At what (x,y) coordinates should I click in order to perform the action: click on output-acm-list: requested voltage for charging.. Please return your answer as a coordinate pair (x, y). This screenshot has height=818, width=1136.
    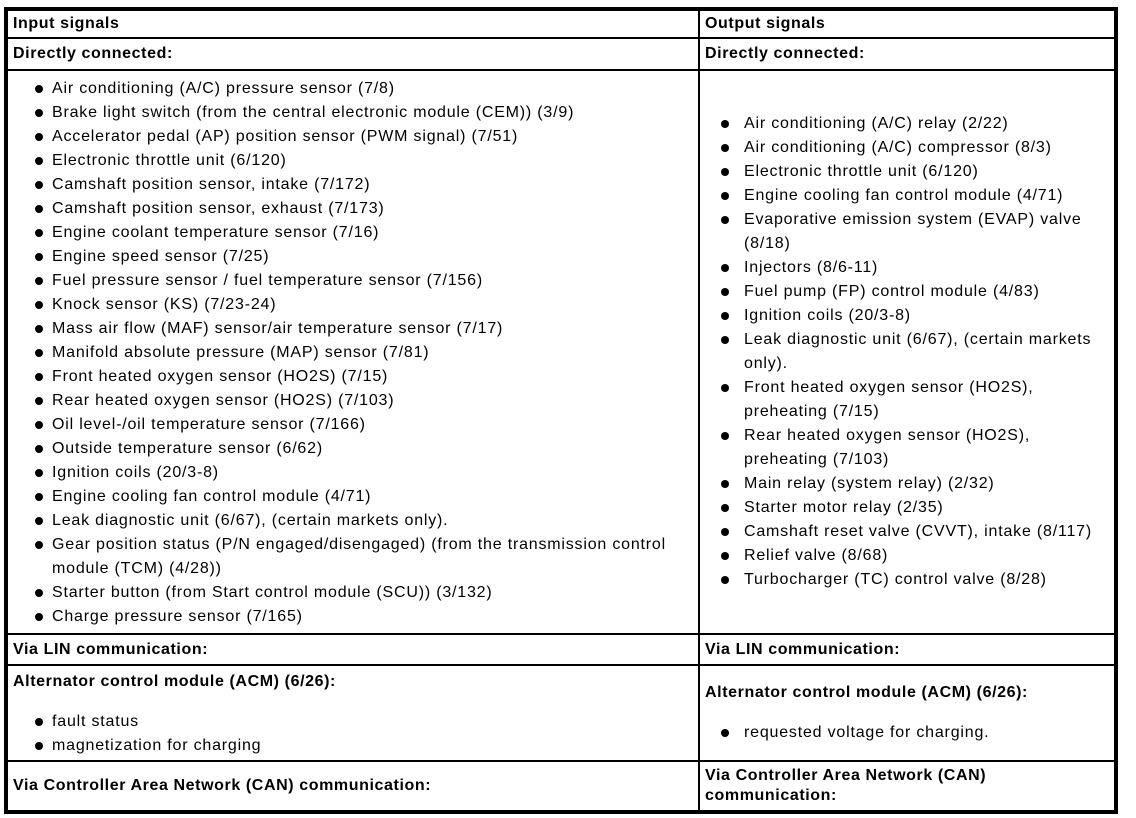
    Looking at the image, I should click on (907, 733).